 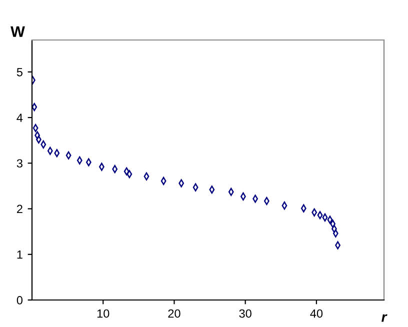 I want to click on x-tick-label: 40, so click(x=316, y=313).